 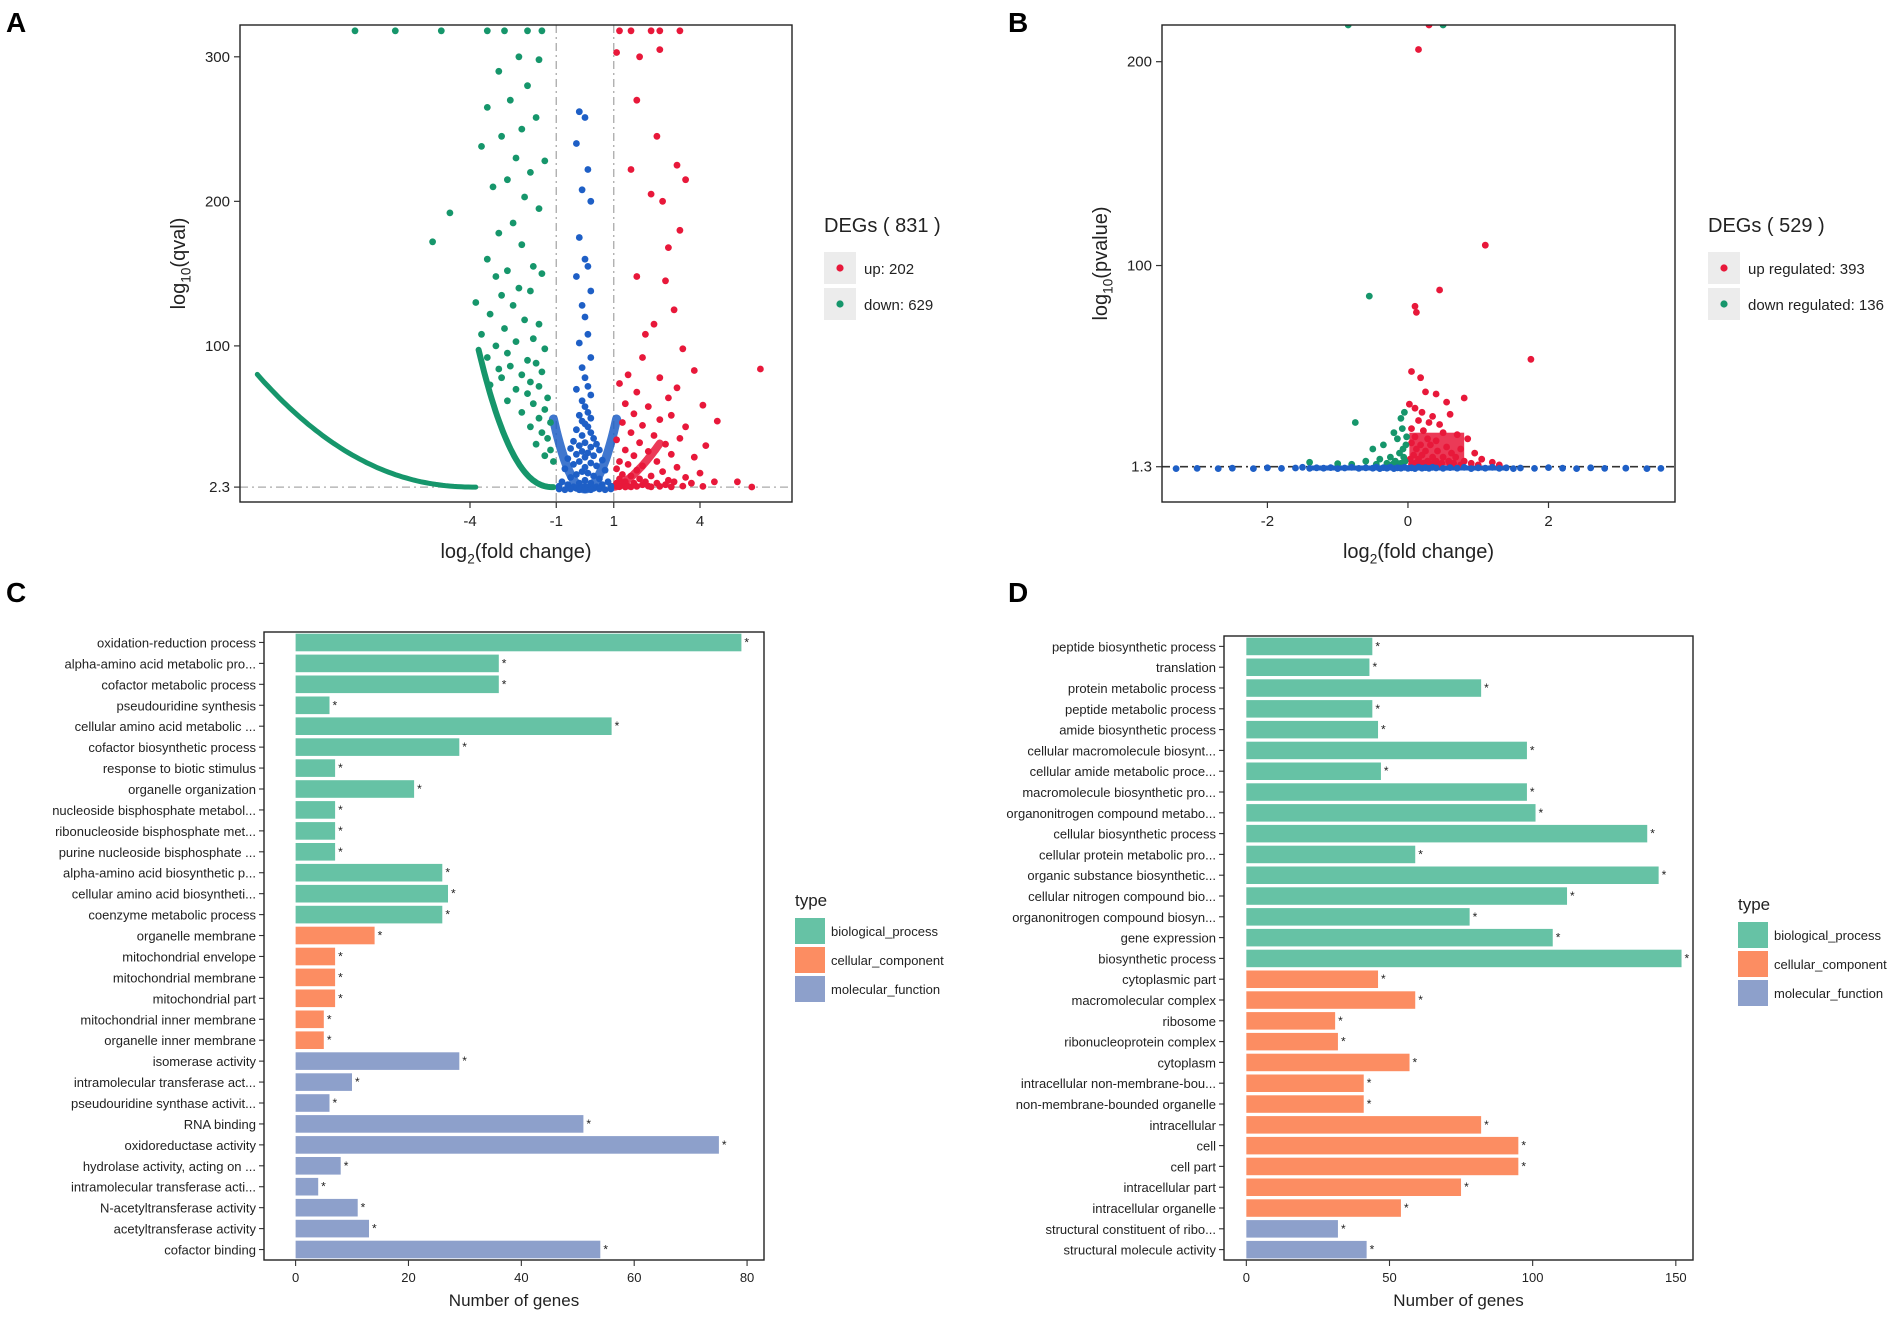 I want to click on legend-entry-up: up: 202, so click(x=889, y=269).